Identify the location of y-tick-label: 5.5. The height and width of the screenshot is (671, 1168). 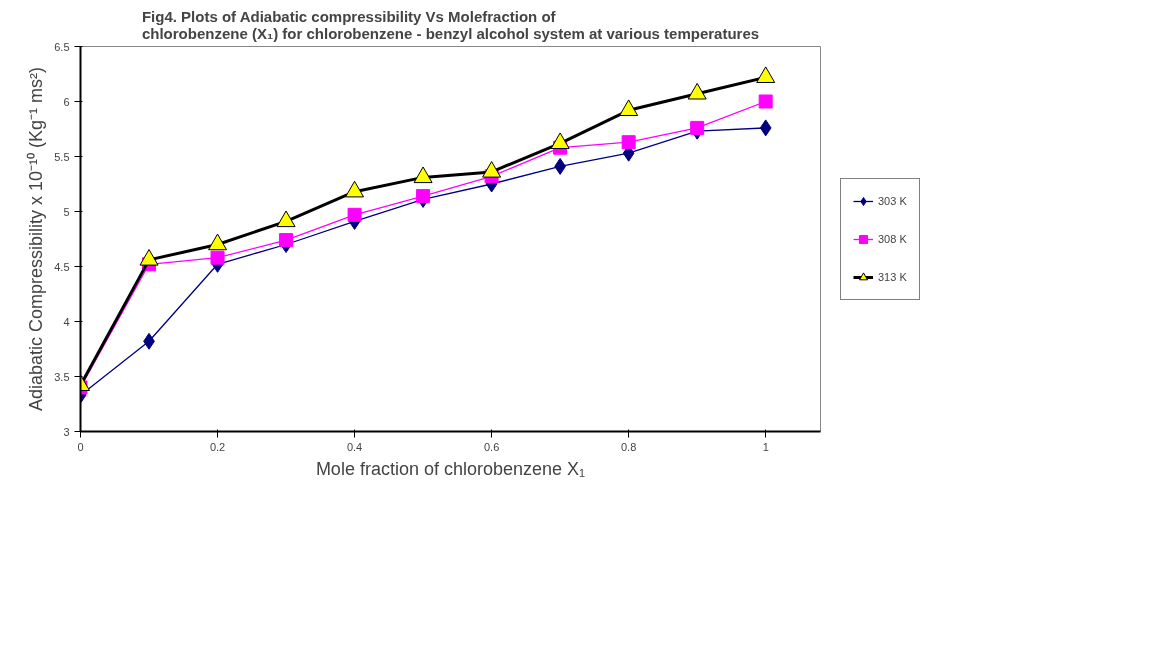
(62, 156).